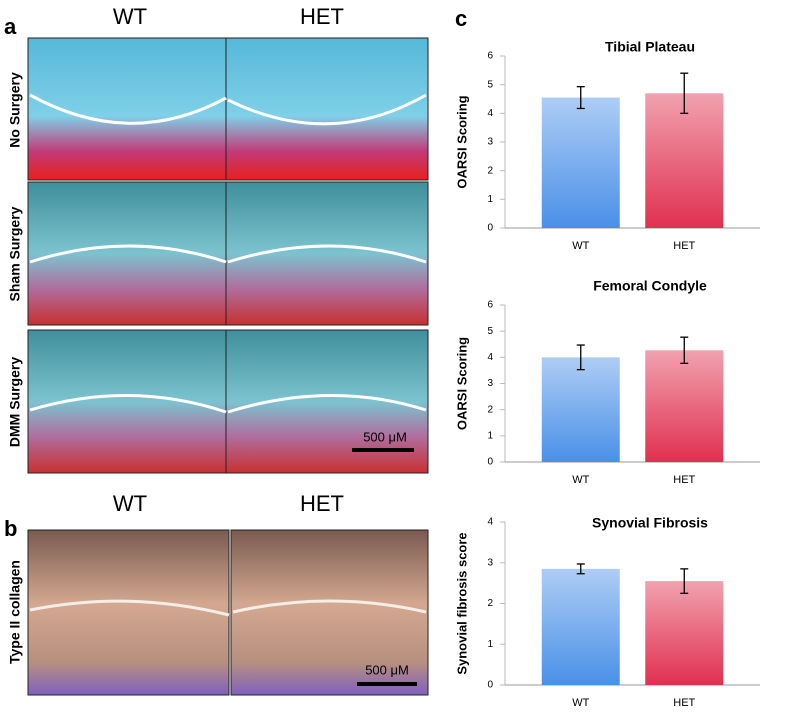  I want to click on row-label: Type II collagen, so click(15, 612).